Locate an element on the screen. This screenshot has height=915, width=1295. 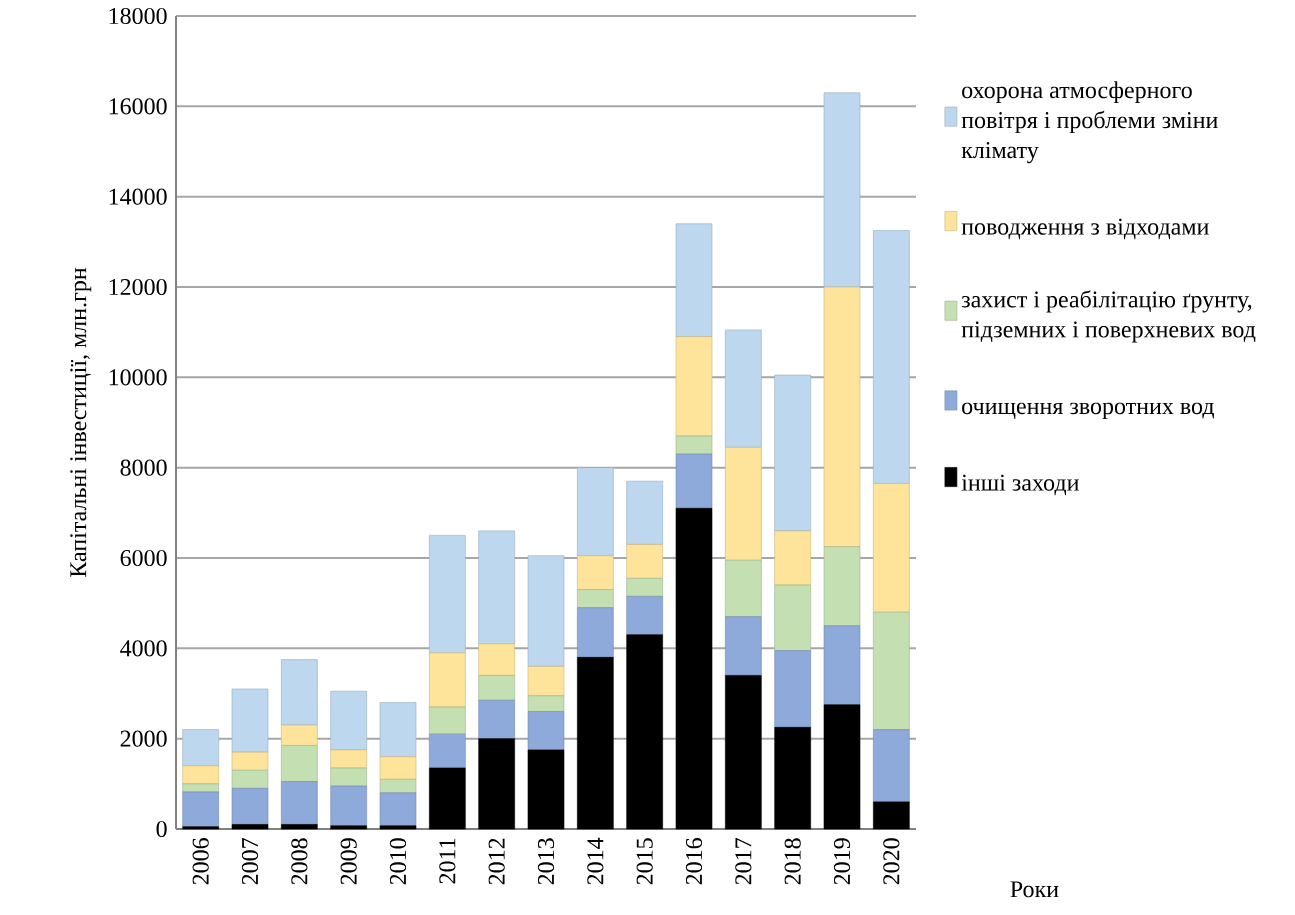
x-tick-label: 2014 is located at coordinates (595, 861).